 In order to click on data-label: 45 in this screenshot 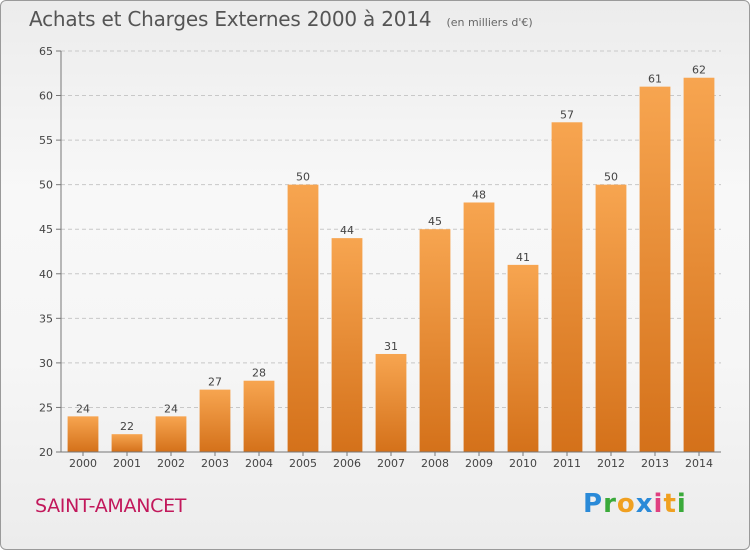, I will do `click(435, 221)`.